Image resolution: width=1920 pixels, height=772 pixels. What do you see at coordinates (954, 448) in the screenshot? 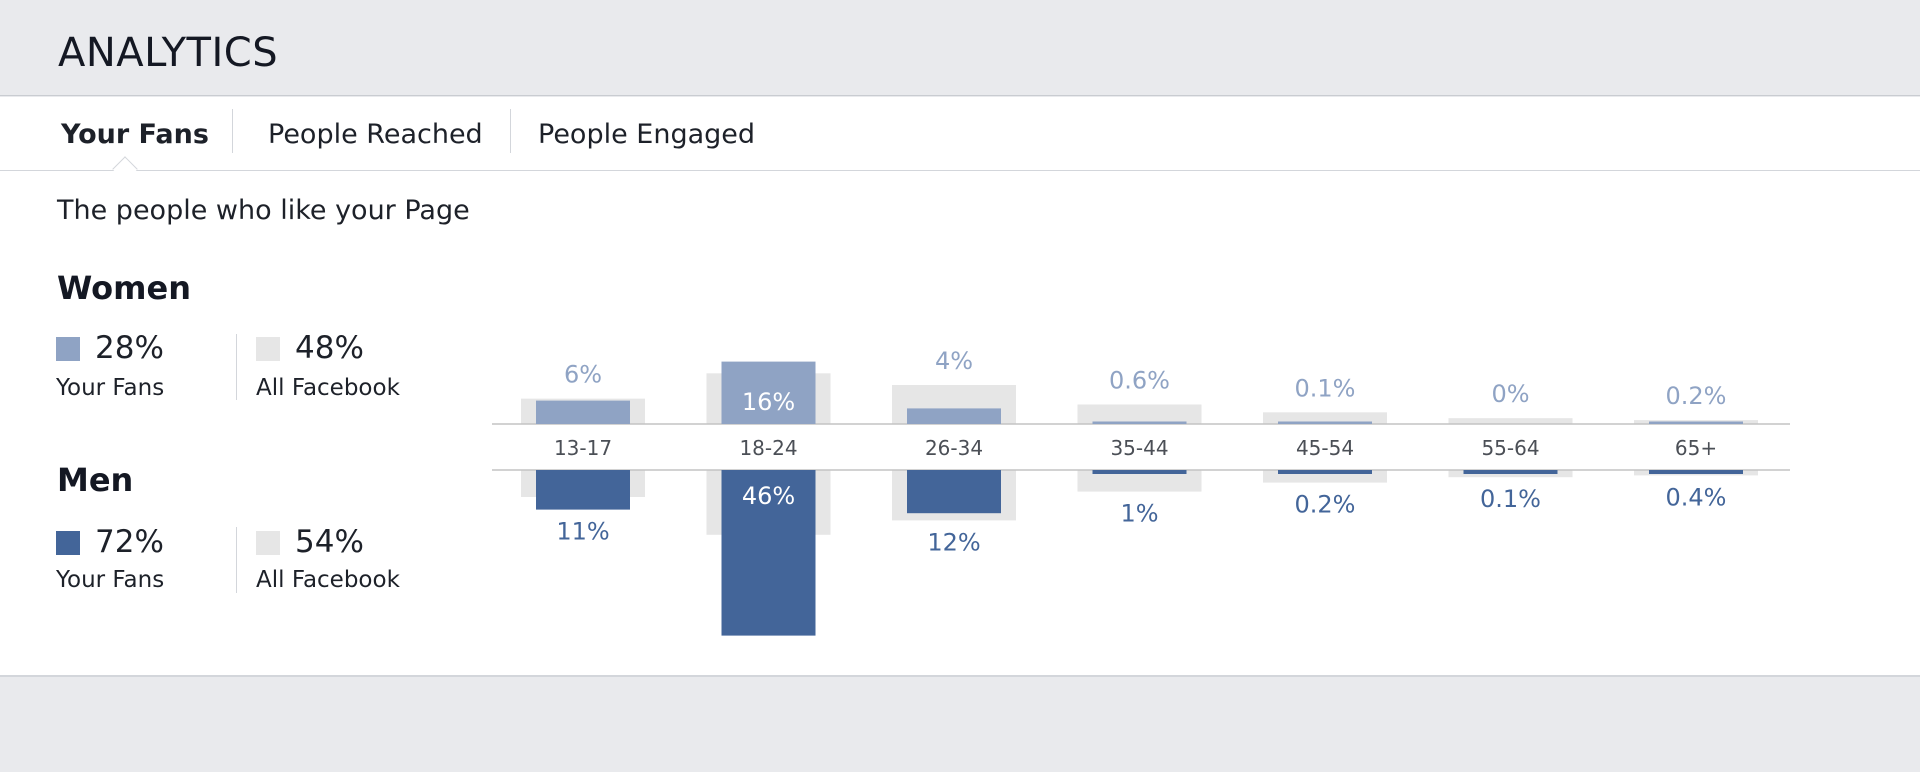
I see `age-range-label: 26-34` at bounding box center [954, 448].